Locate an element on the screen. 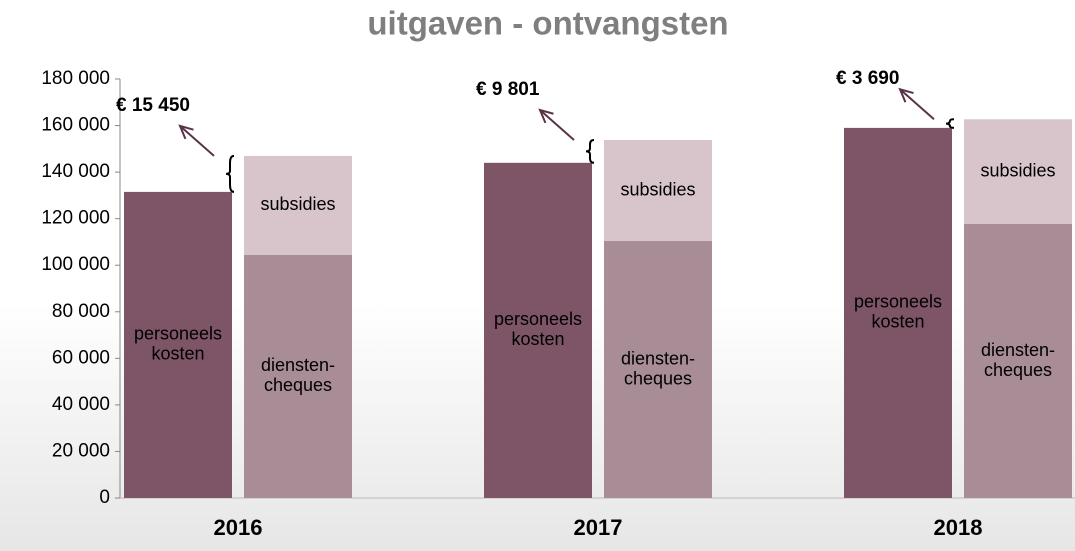 This screenshot has width=1075, height=551. x-tick-label: 2017 is located at coordinates (598, 527).